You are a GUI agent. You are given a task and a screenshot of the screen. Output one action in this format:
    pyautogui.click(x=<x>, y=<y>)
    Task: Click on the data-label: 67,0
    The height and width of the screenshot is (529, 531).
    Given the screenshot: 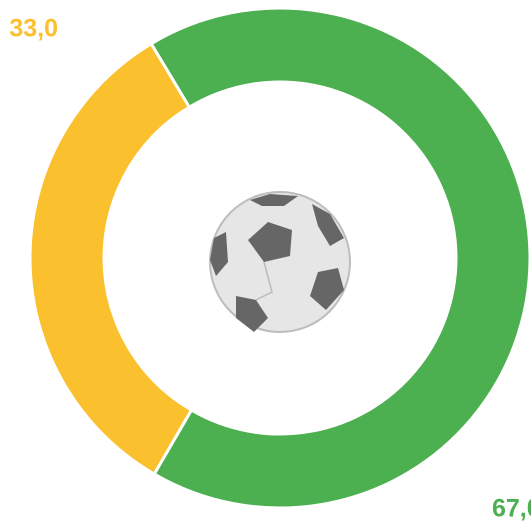 What is the action you would take?
    pyautogui.click(x=511, y=509)
    